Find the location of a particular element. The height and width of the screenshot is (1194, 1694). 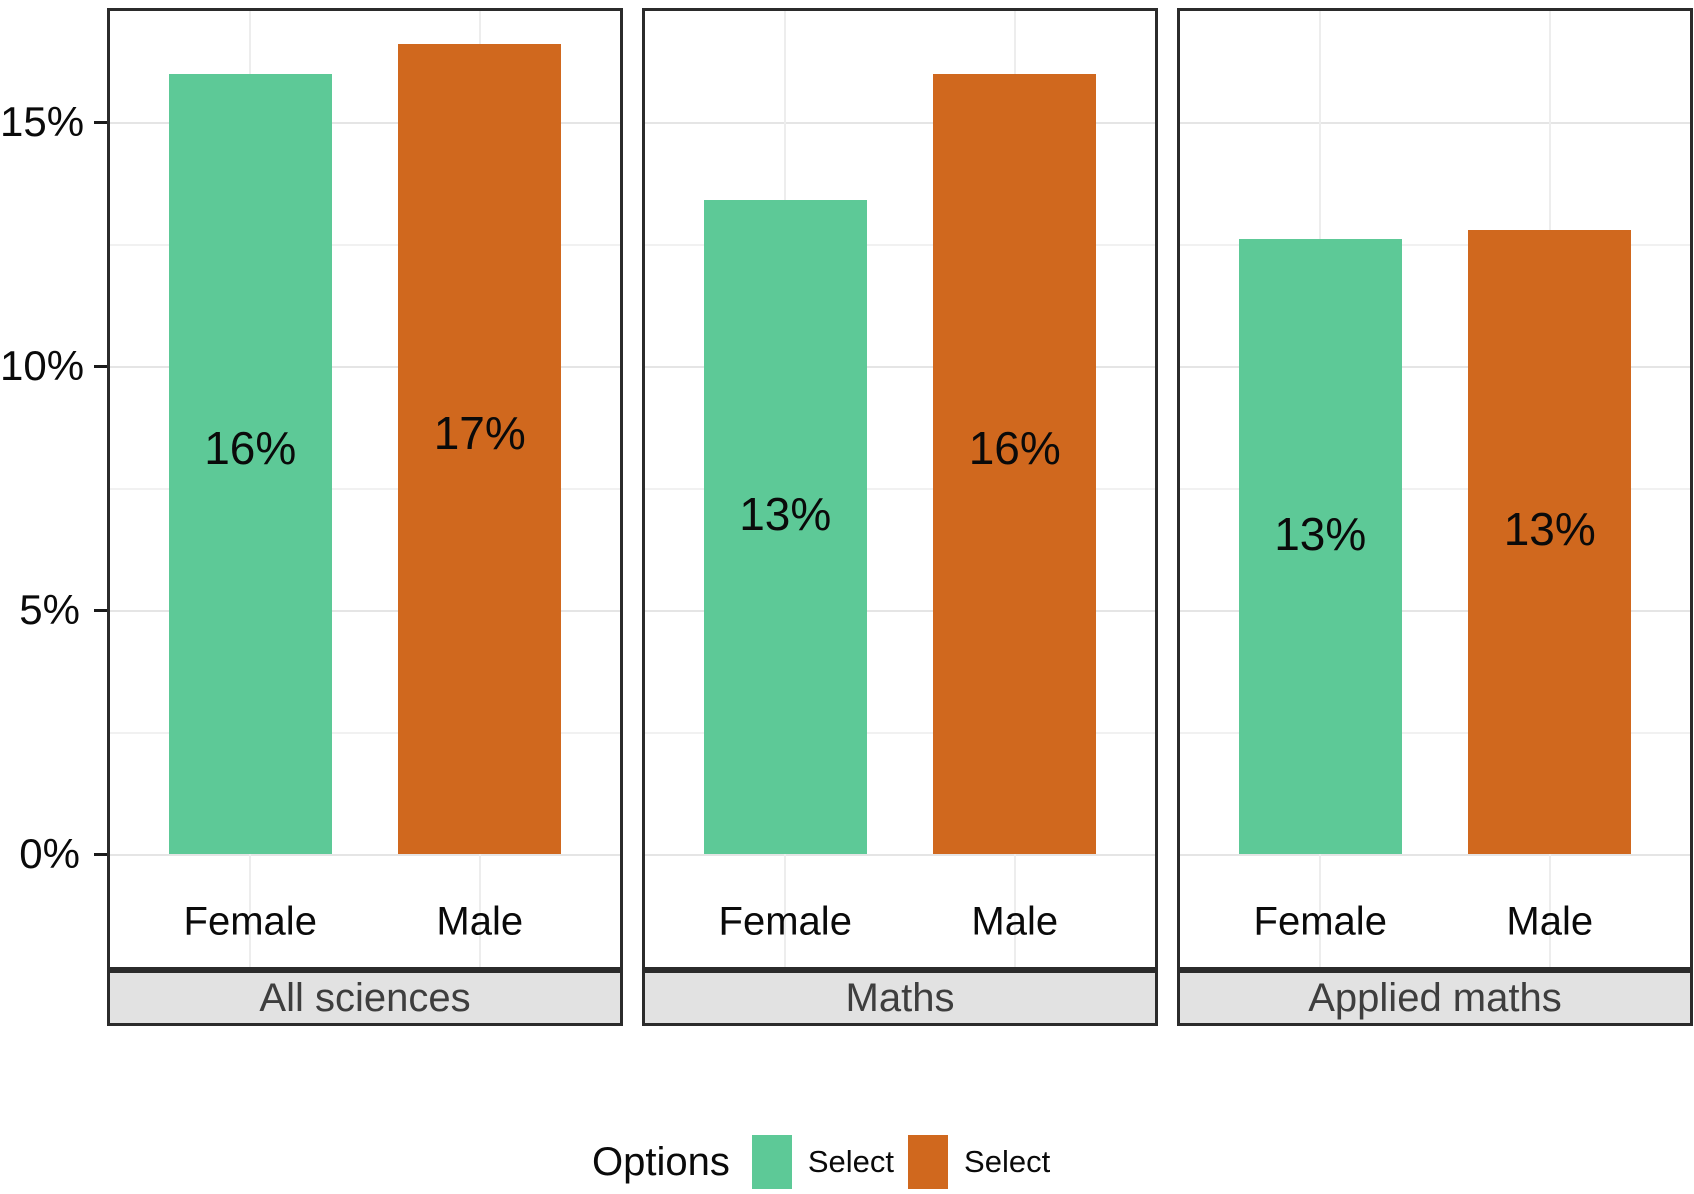

legend-items: Select Select is located at coordinates (907, 1162).